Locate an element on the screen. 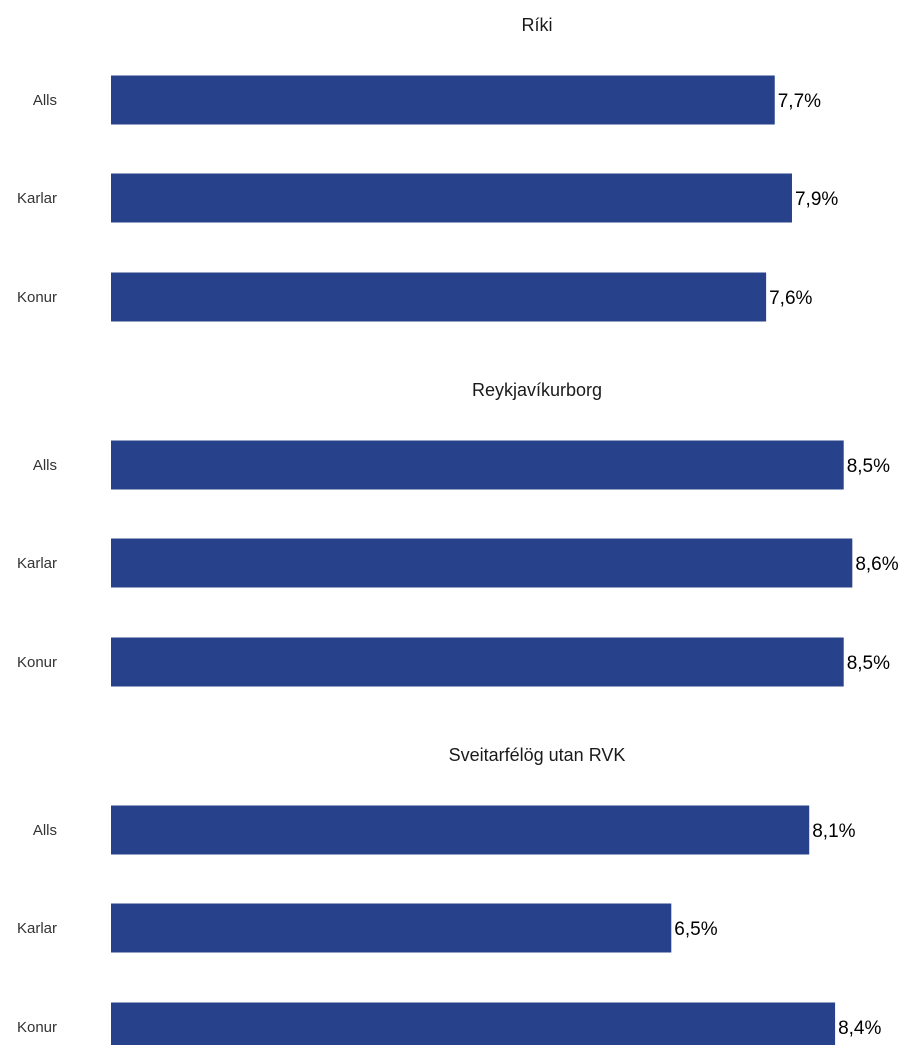 This screenshot has width=911, height=1050. value-label: 7,9% is located at coordinates (816, 199).